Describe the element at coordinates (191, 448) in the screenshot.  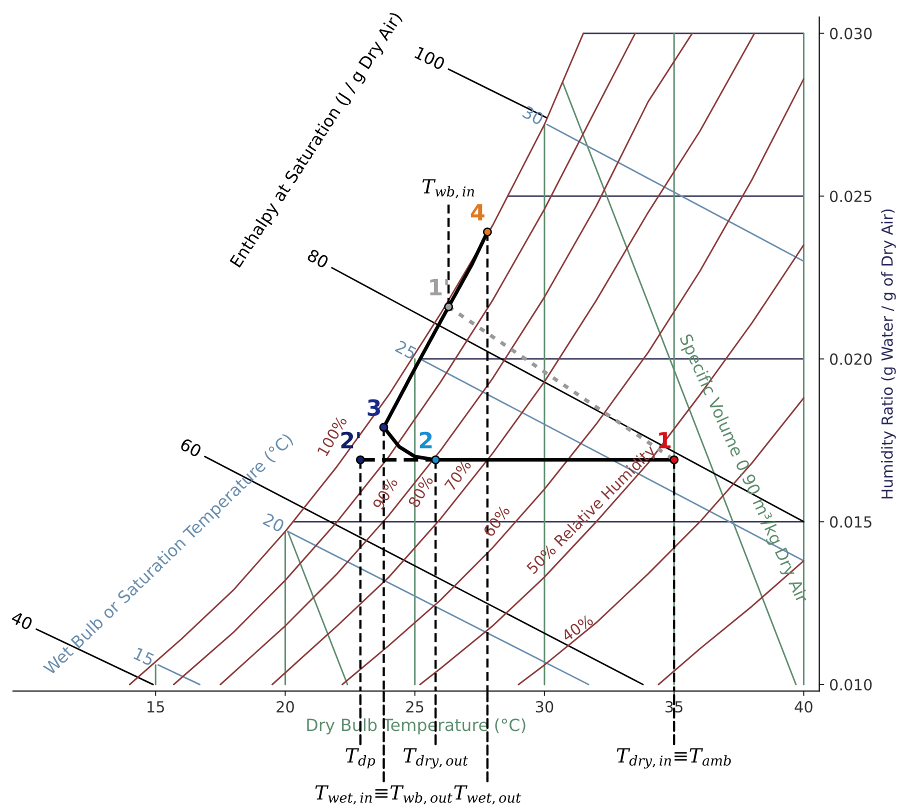
I see `text: 60` at that location.